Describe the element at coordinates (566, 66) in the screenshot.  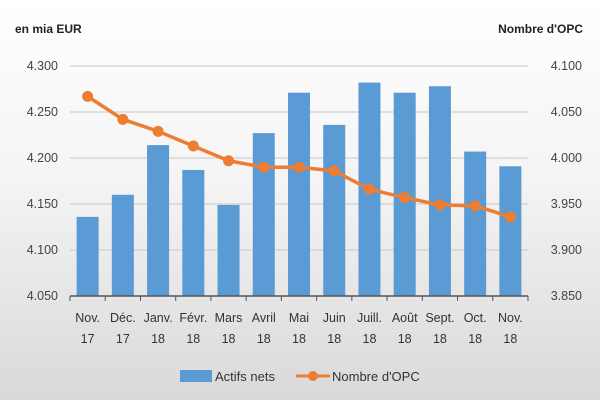
I see `right-tick-label: 4.100` at that location.